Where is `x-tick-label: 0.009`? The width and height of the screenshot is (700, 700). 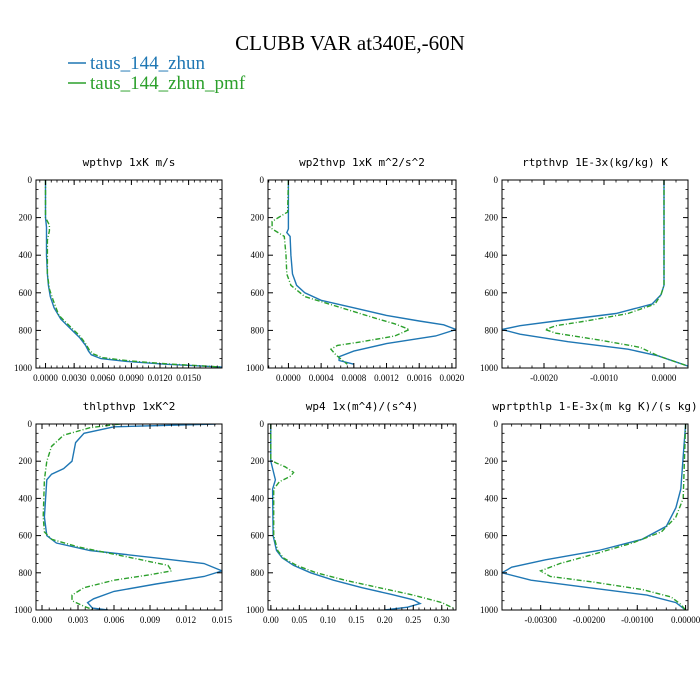 x-tick-label: 0.009 is located at coordinates (150, 620).